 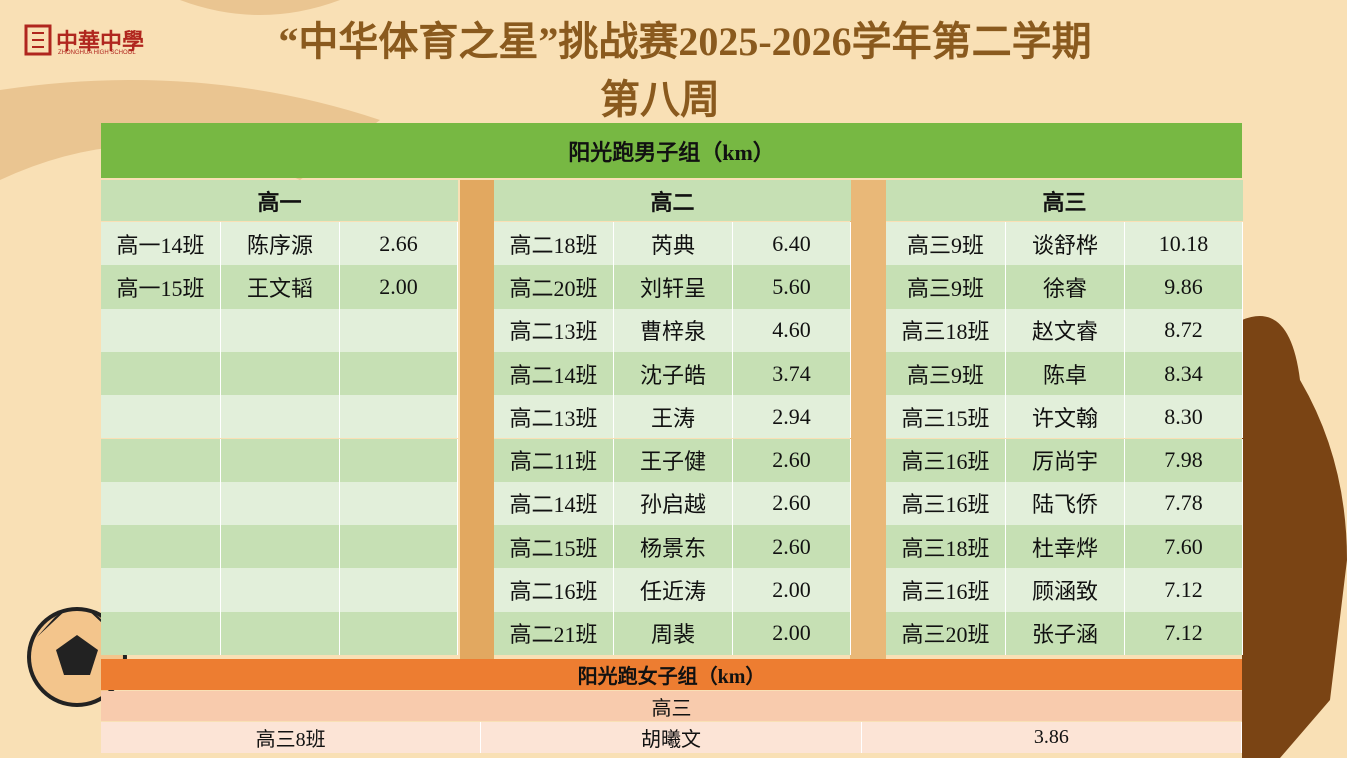 What do you see at coordinates (673, 547) in the screenshot?
I see `student-name: 杨景东` at bounding box center [673, 547].